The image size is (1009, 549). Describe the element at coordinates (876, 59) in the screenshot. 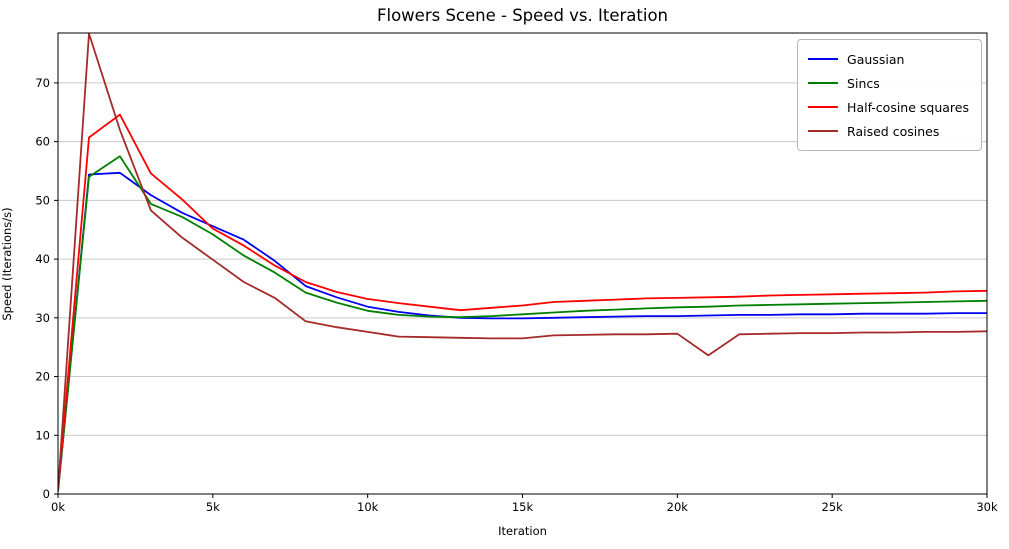

I see `legend-label: Gaussian` at that location.